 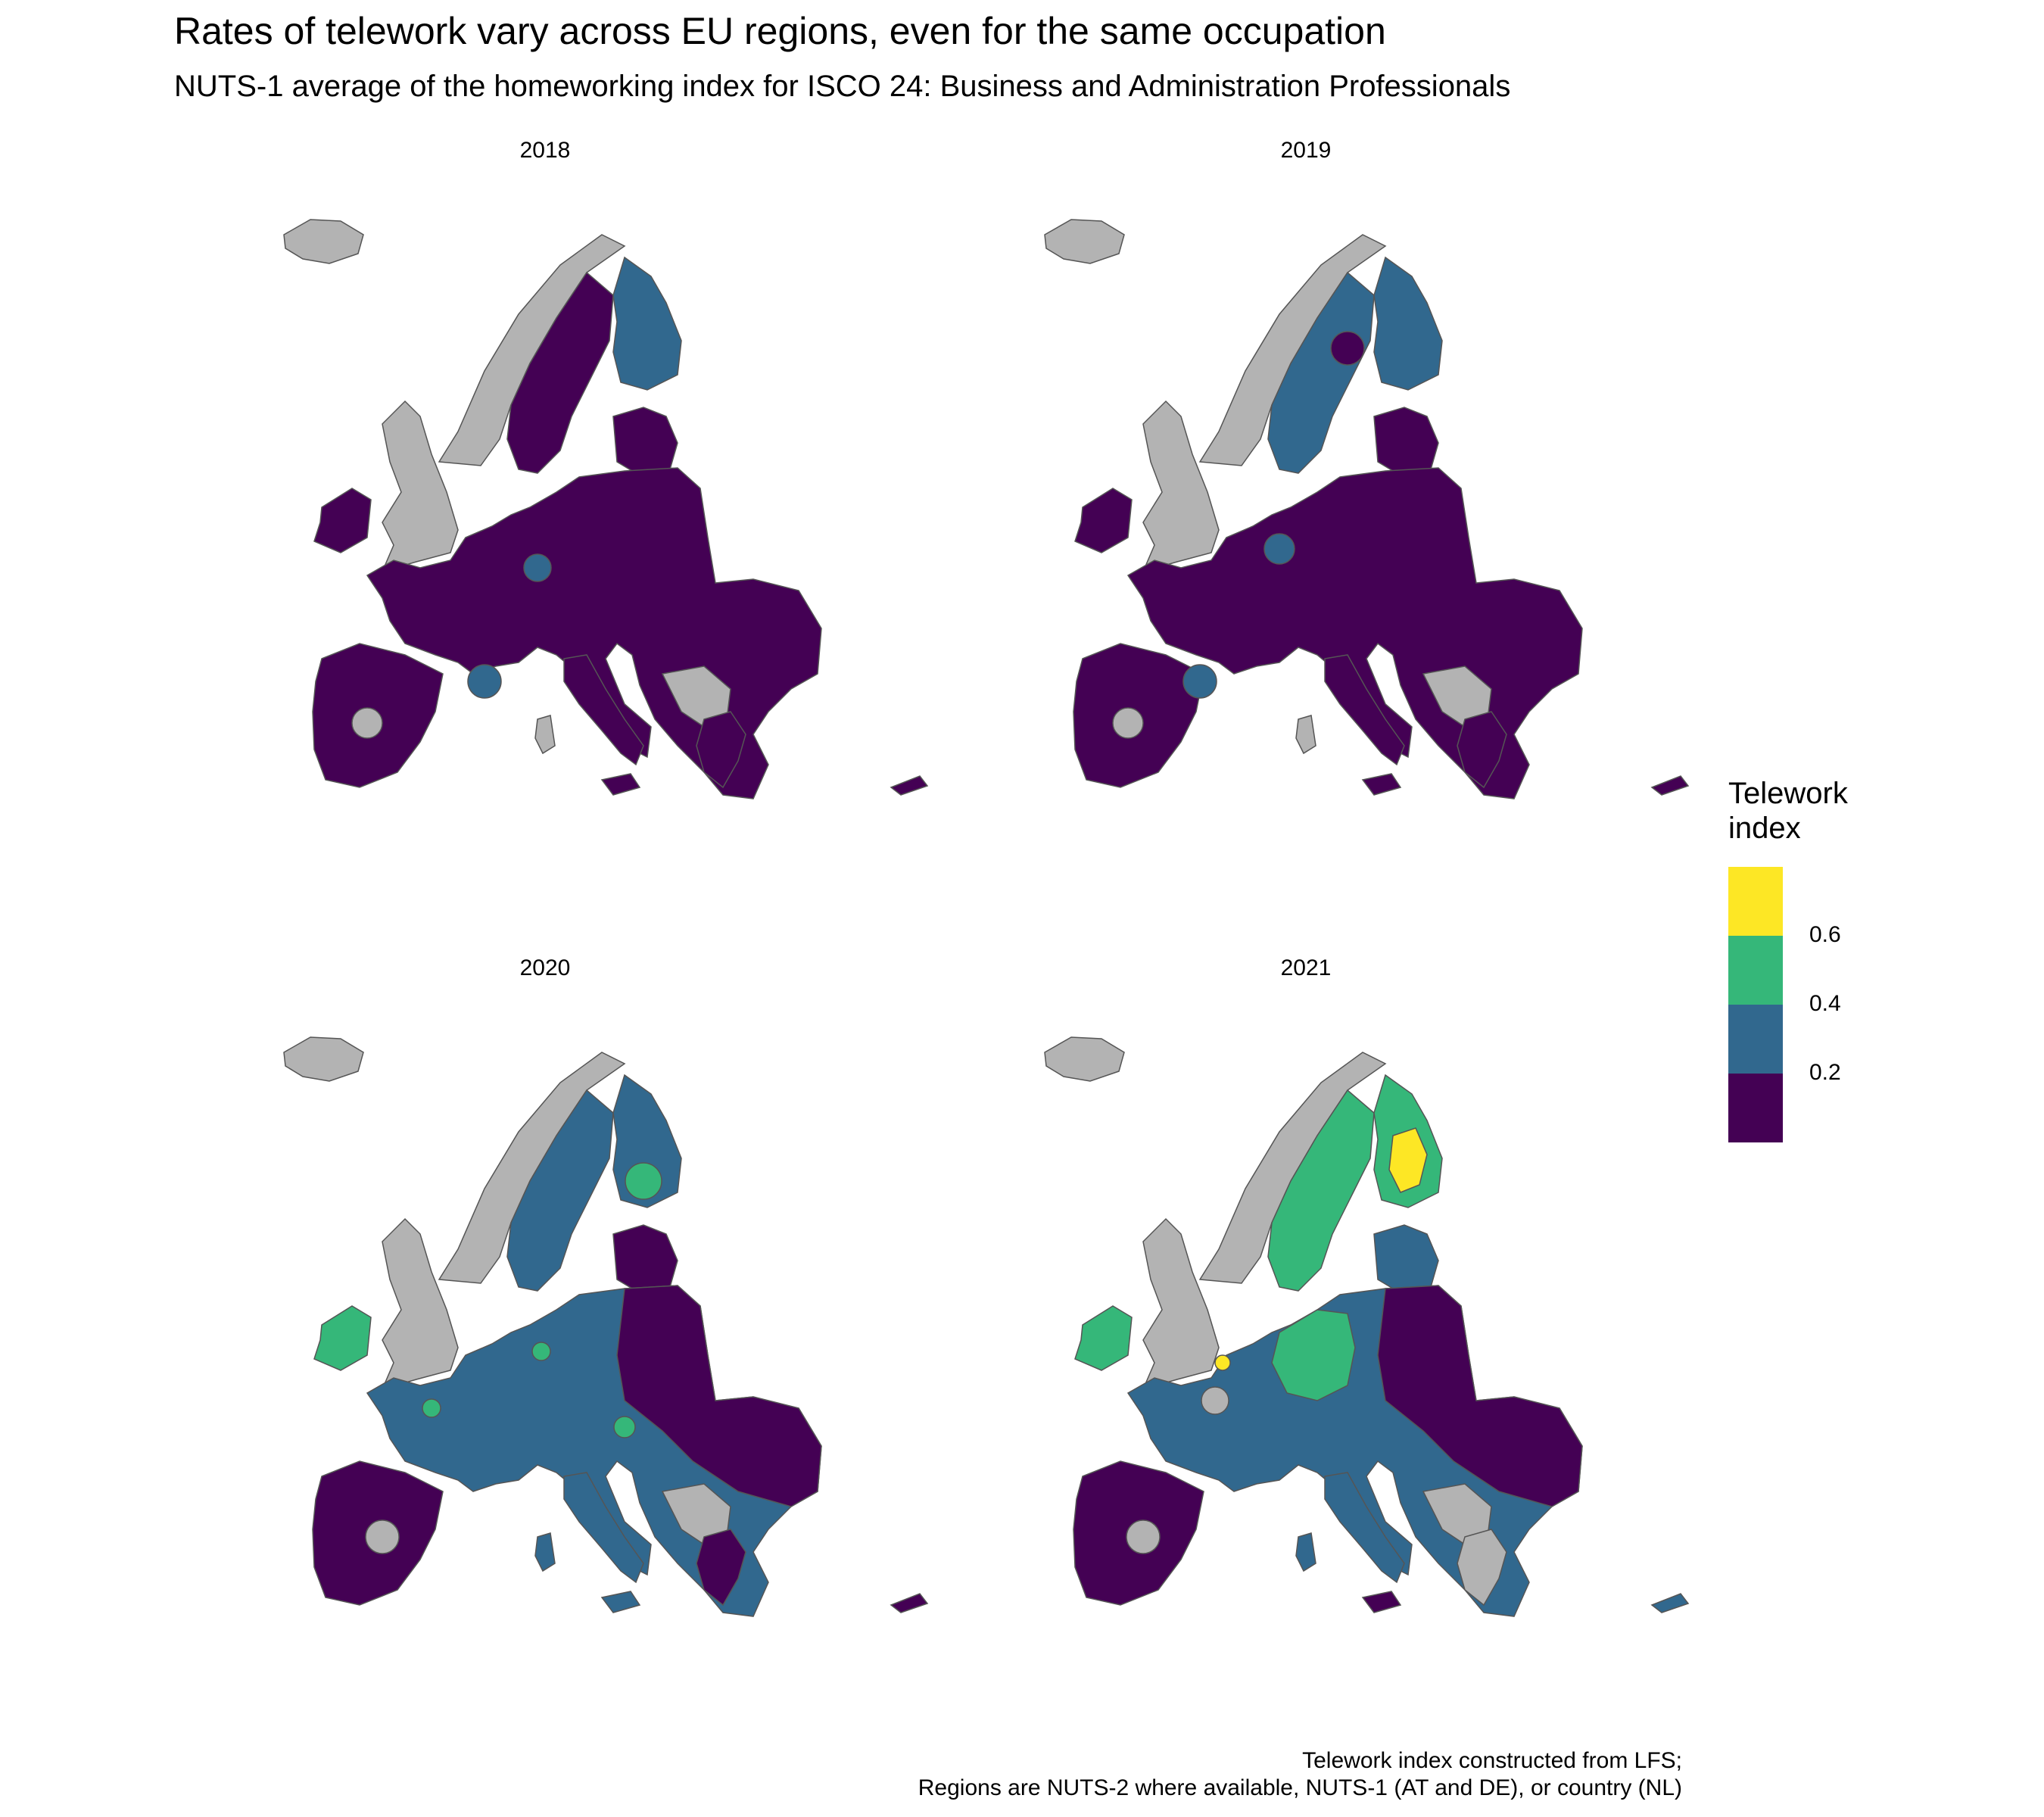 I want to click on legend-title: Telework index, so click(x=1788, y=811).